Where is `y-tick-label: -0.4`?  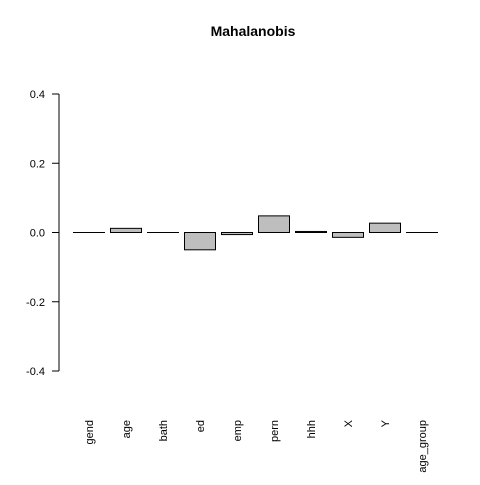 y-tick-label: -0.4 is located at coordinates (35, 372).